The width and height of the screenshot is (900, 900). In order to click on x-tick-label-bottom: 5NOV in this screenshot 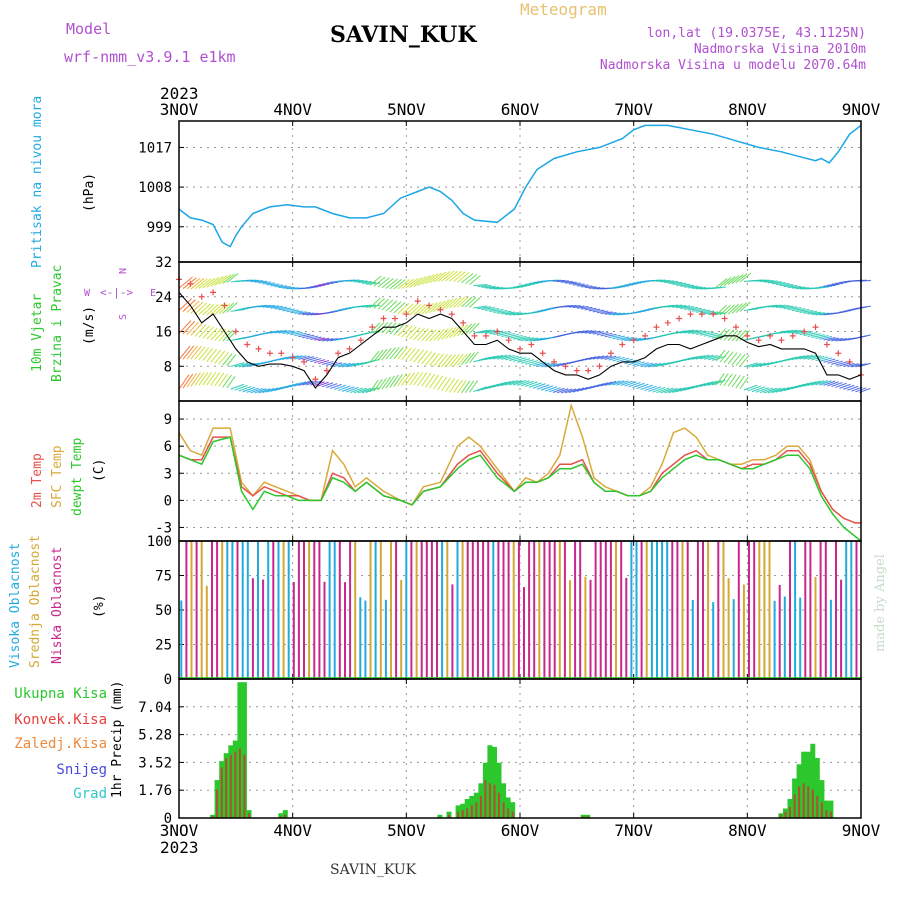, I will do `click(406, 830)`.